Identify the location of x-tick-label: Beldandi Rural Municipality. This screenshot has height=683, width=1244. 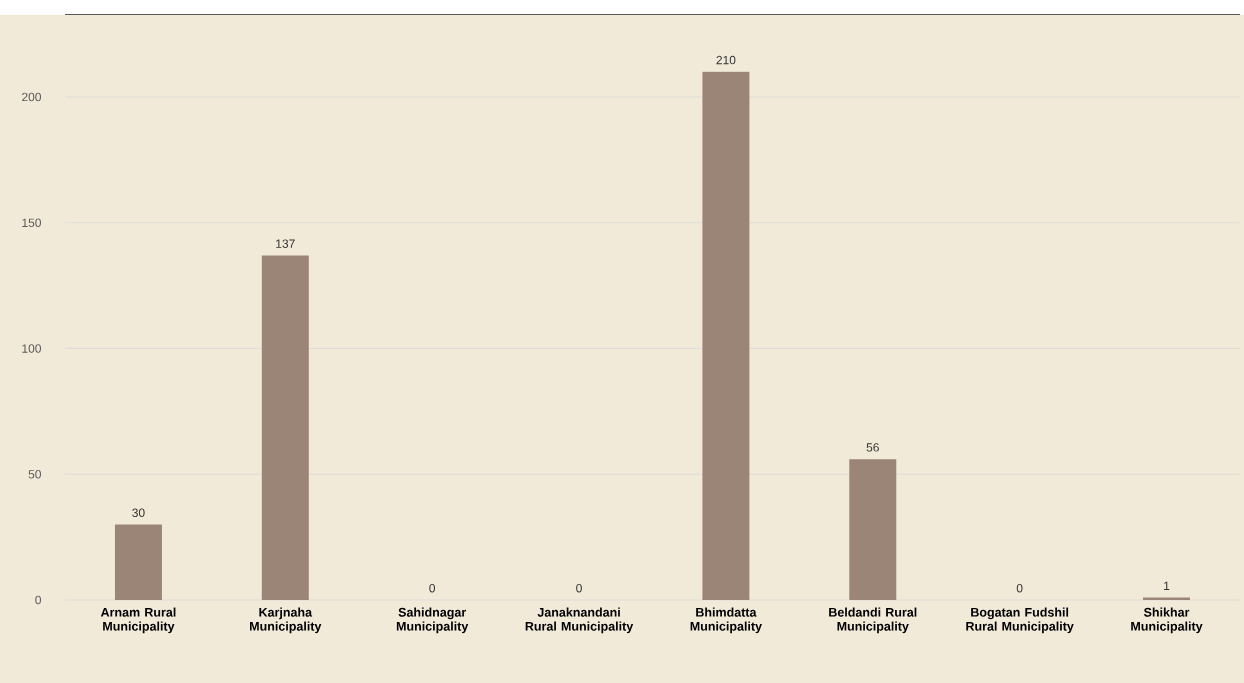
(873, 620).